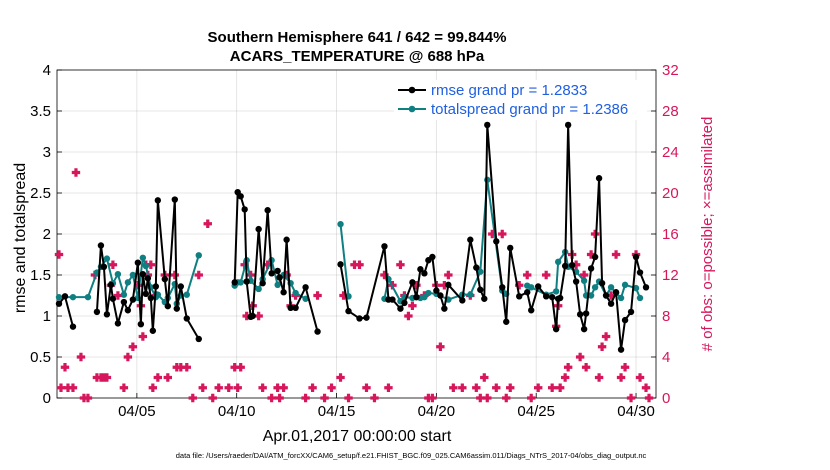  Describe the element at coordinates (40, 193) in the screenshot. I see `y-tick-label: 2.5` at that location.